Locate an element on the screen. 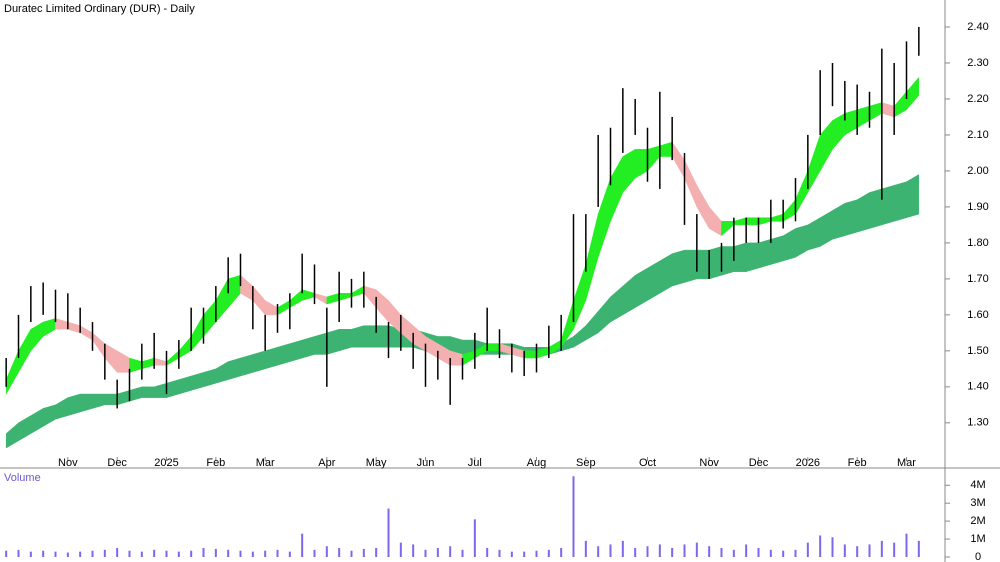 Image resolution: width=1000 pixels, height=562 pixels. y-tick-label: 1.30 is located at coordinates (977, 423).